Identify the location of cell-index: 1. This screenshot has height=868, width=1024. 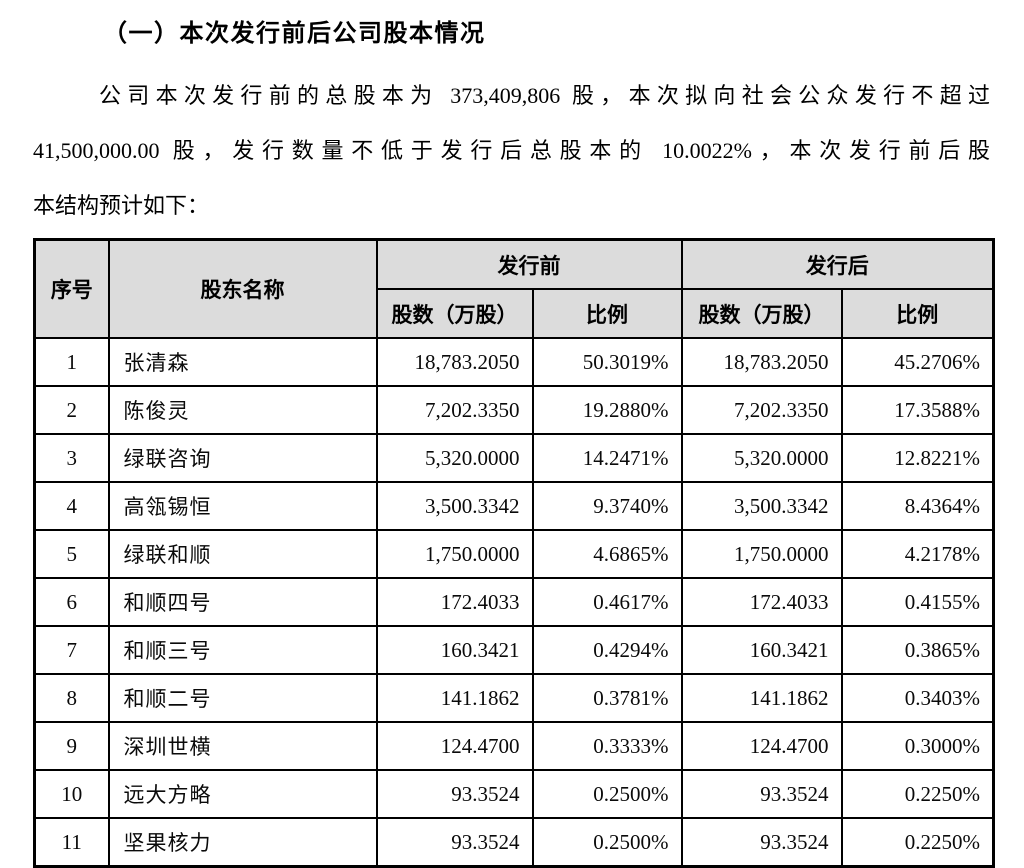
(71, 362).